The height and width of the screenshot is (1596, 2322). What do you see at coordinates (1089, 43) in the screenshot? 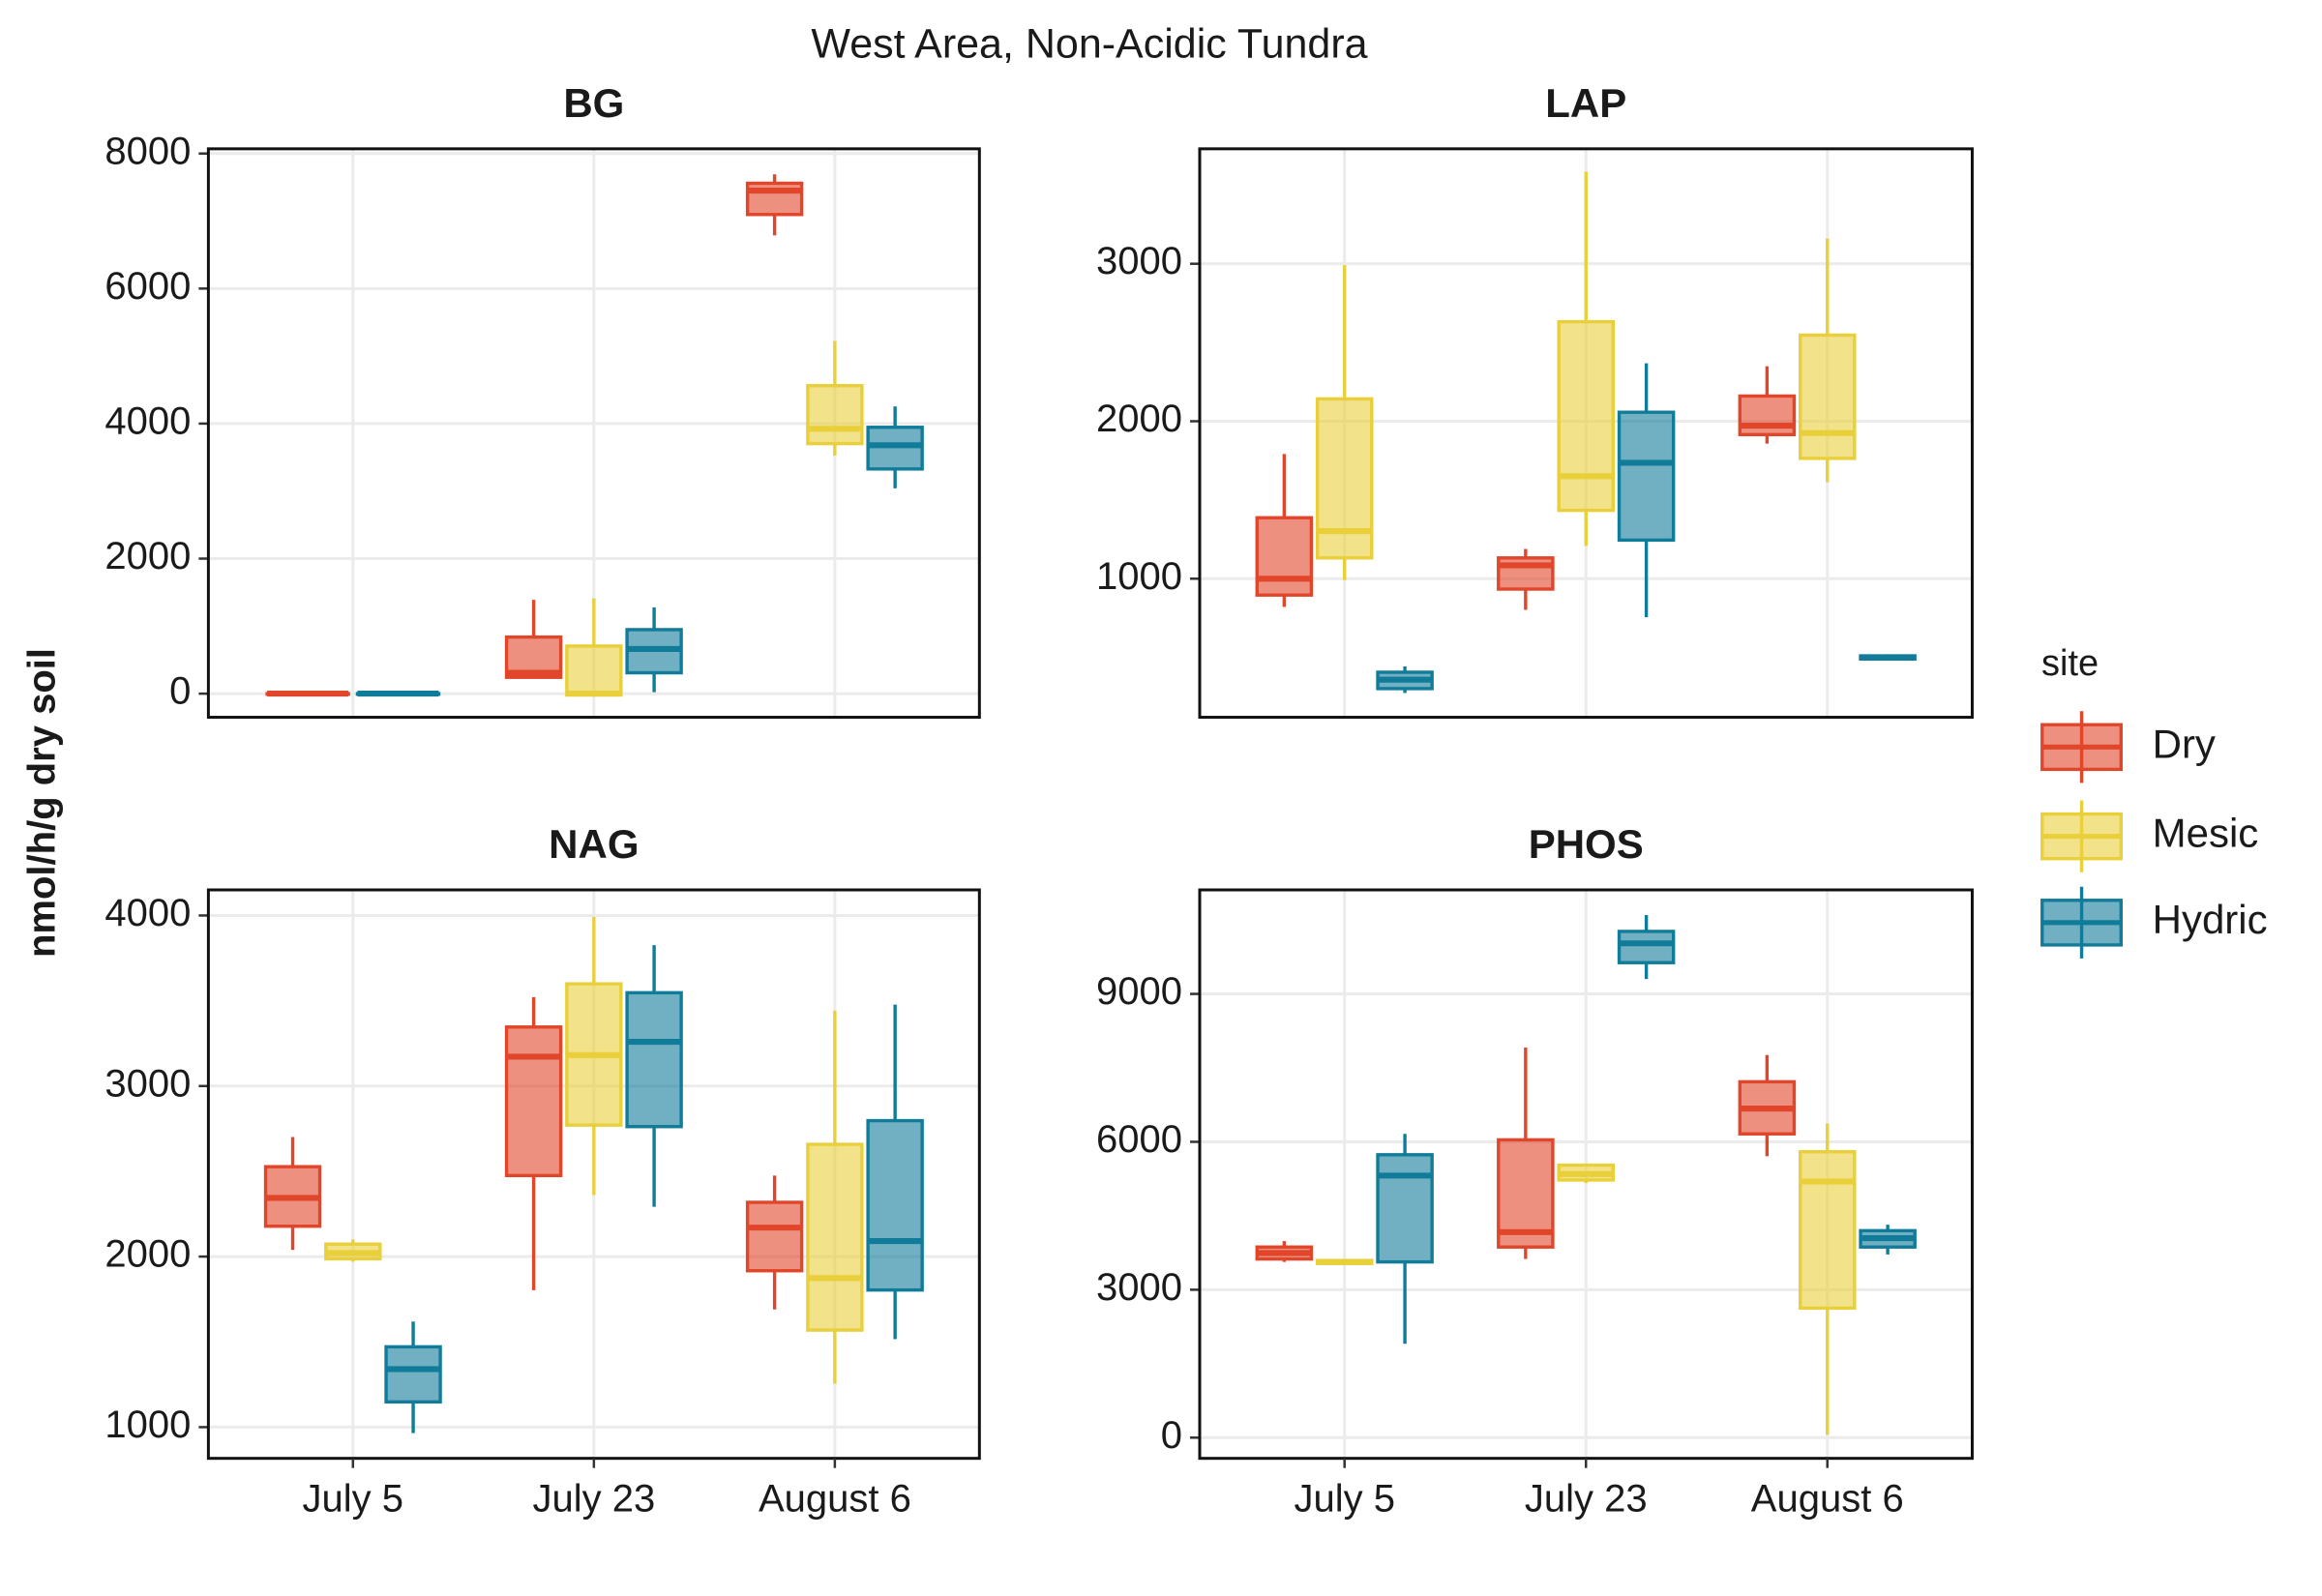
I see `chart-title: West Area, Non-Acidic Tundra` at bounding box center [1089, 43].